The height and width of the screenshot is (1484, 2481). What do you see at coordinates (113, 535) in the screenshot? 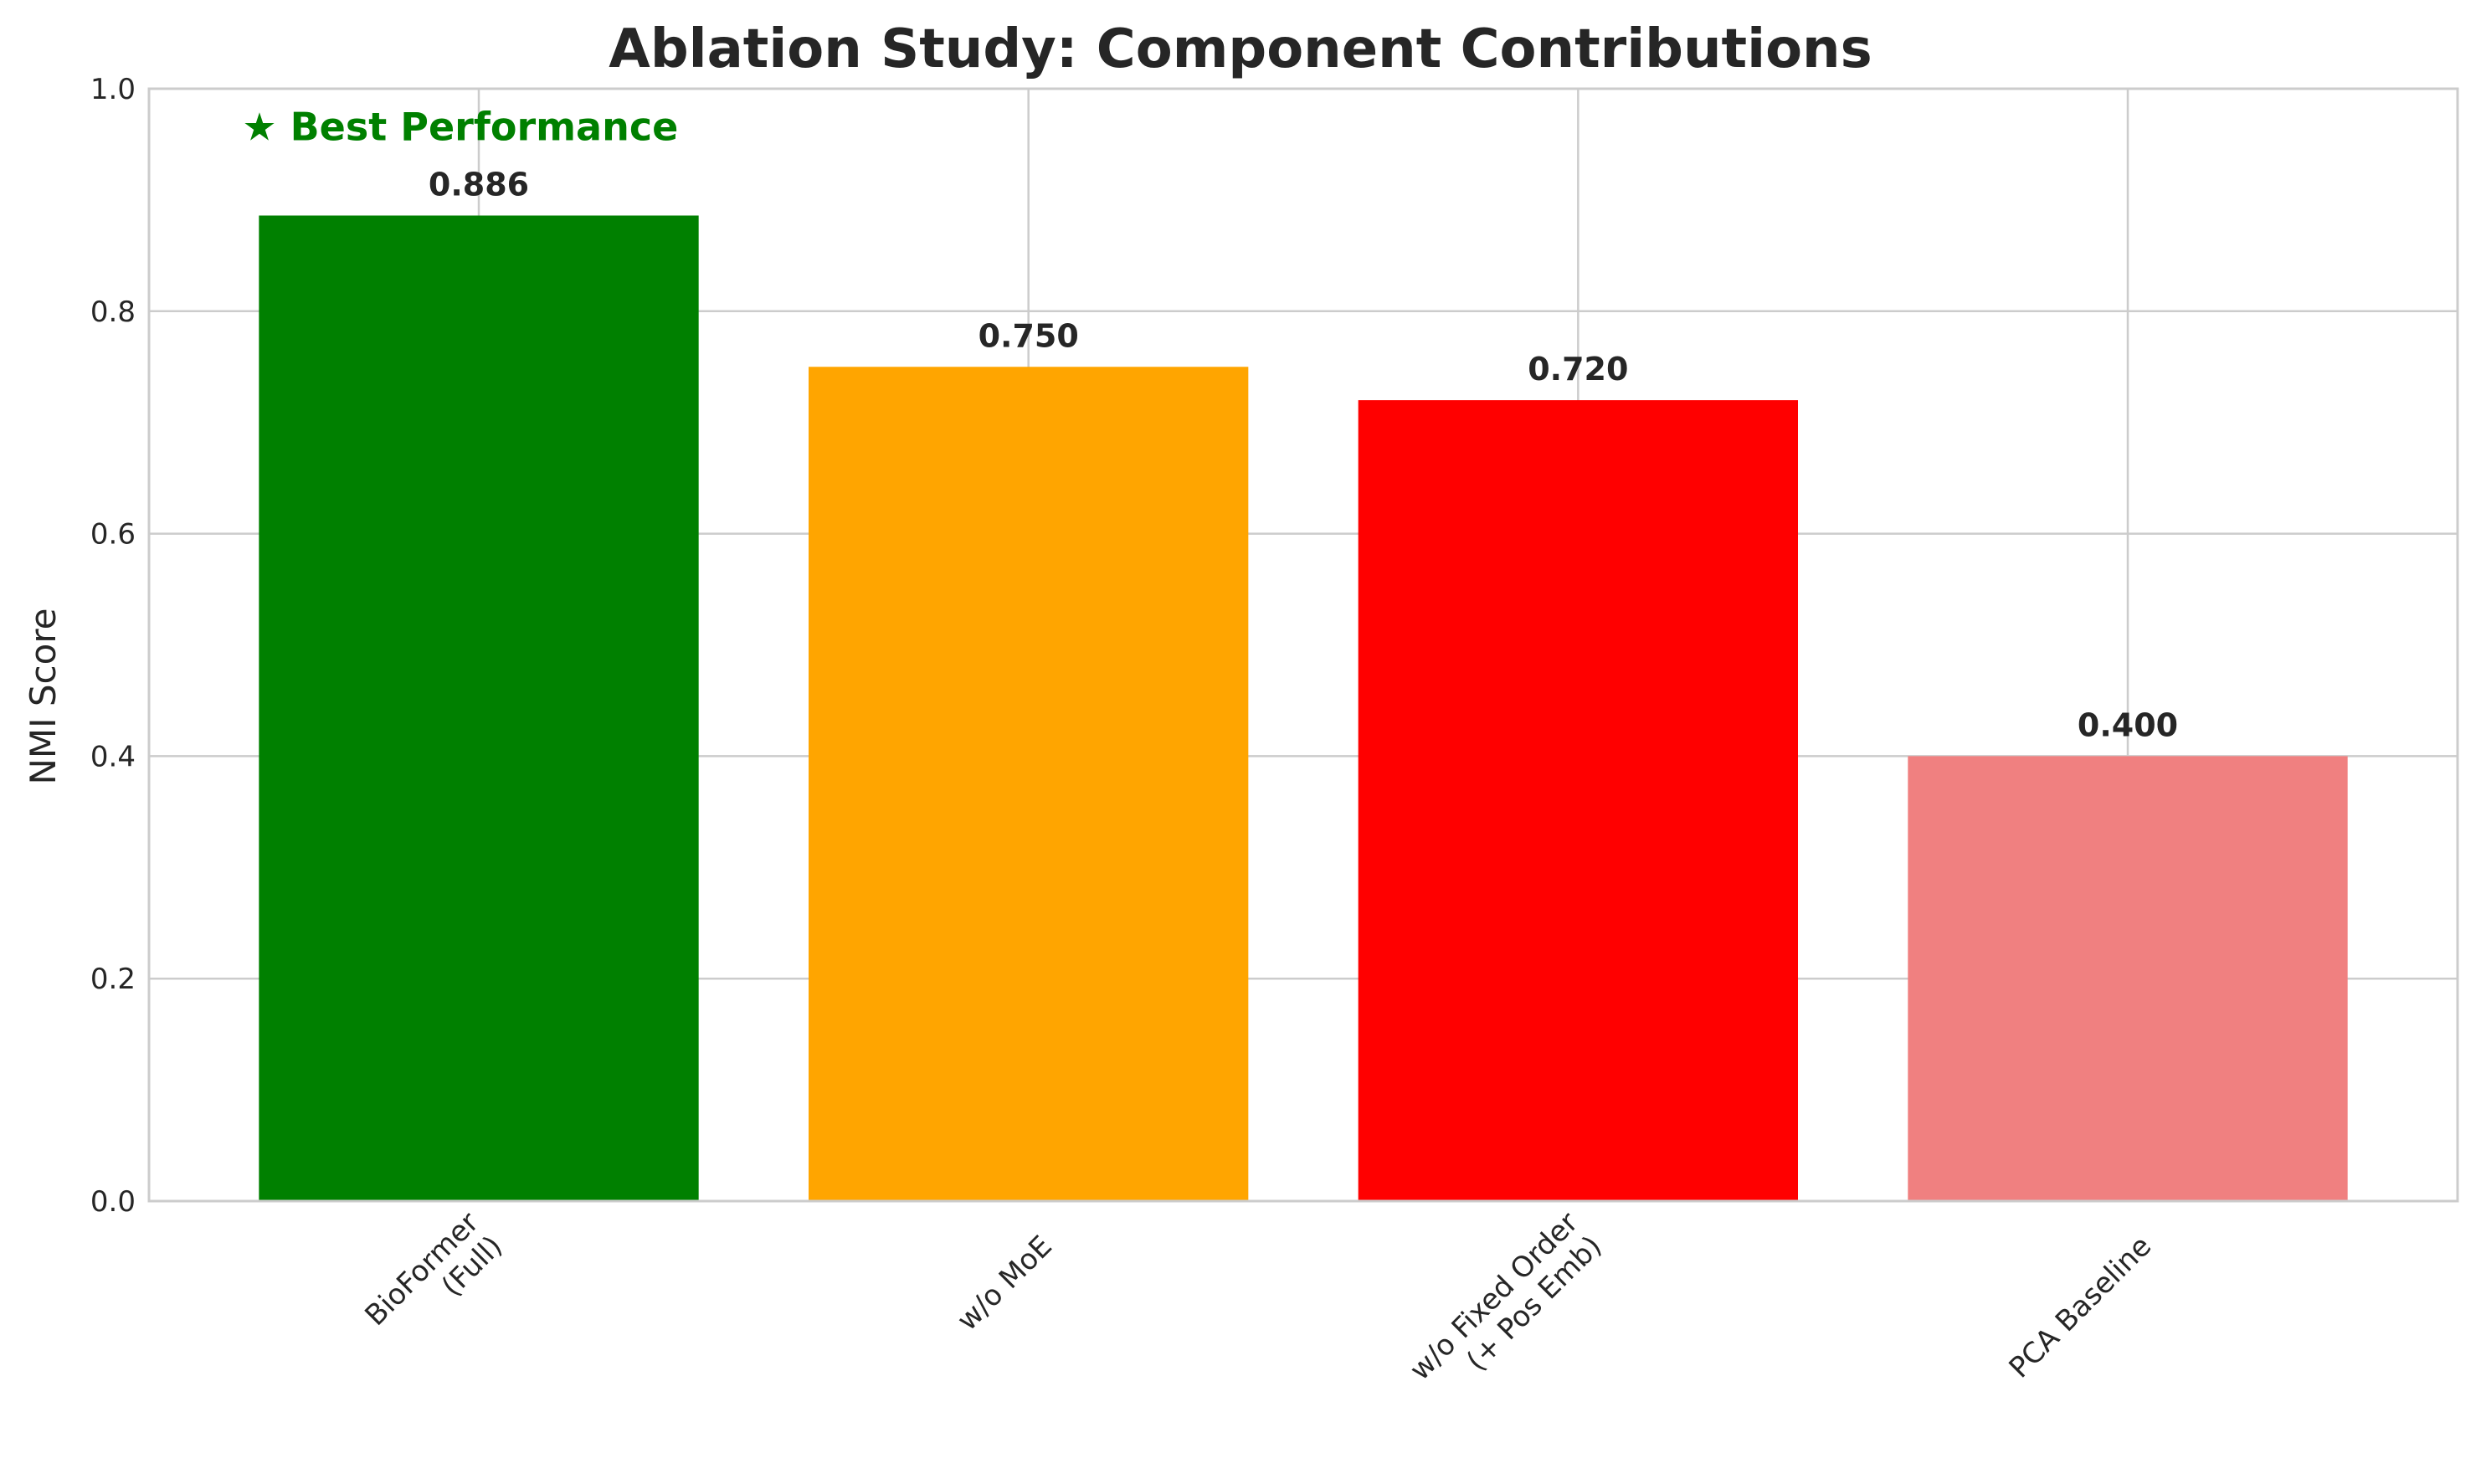
I see `y-tick-label: 0.6` at bounding box center [113, 535].